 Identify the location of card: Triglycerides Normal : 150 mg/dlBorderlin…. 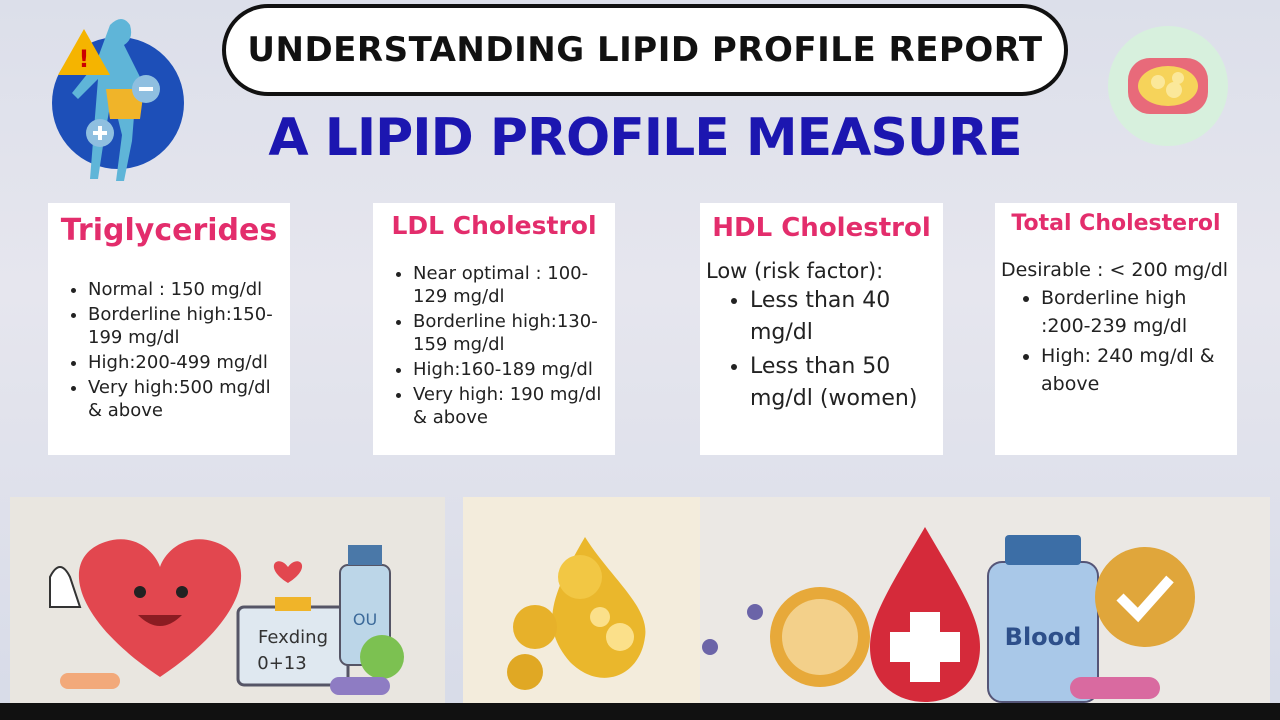
(169, 329).